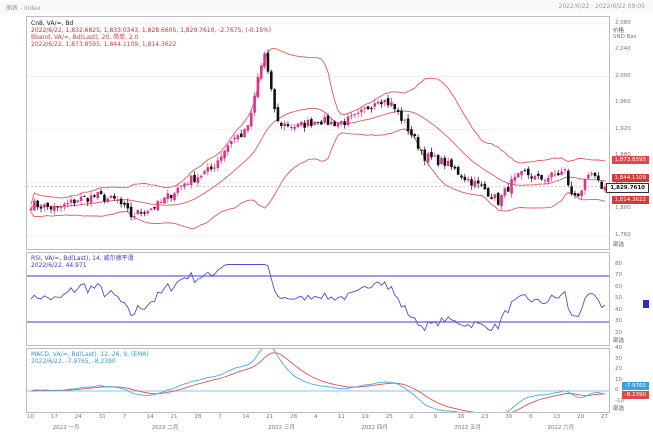 The height and width of the screenshot is (441, 653). Describe the element at coordinates (618, 369) in the screenshot. I see `macd-tick-label: 20` at that location.